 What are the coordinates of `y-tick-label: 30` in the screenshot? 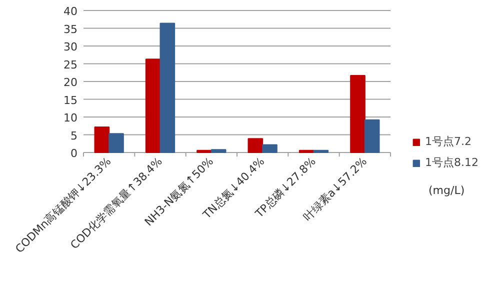 It's located at (71, 47).